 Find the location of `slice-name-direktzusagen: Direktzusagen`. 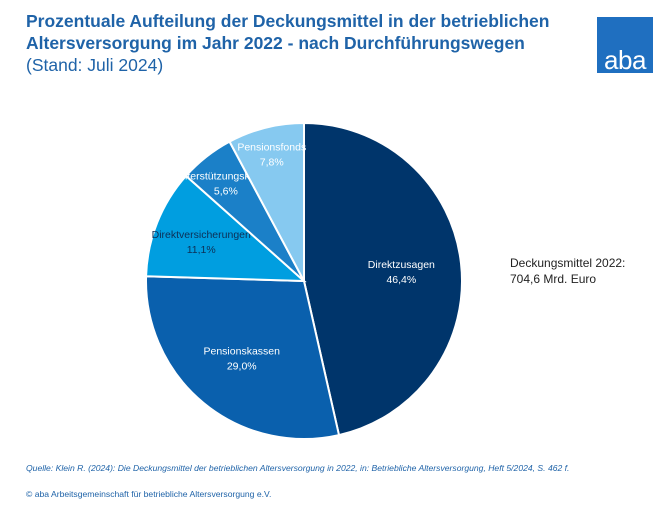

slice-name-direktzusagen: Direktzusagen is located at coordinates (401, 265).